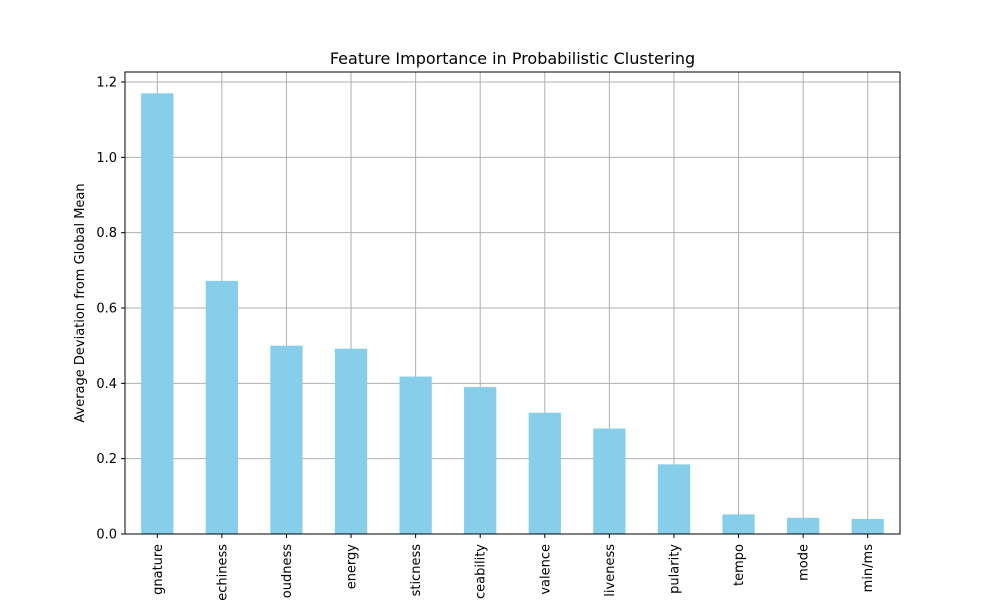 Image resolution: width=1000 pixels, height=600 pixels. I want to click on bar-pularity, so click(674, 499).